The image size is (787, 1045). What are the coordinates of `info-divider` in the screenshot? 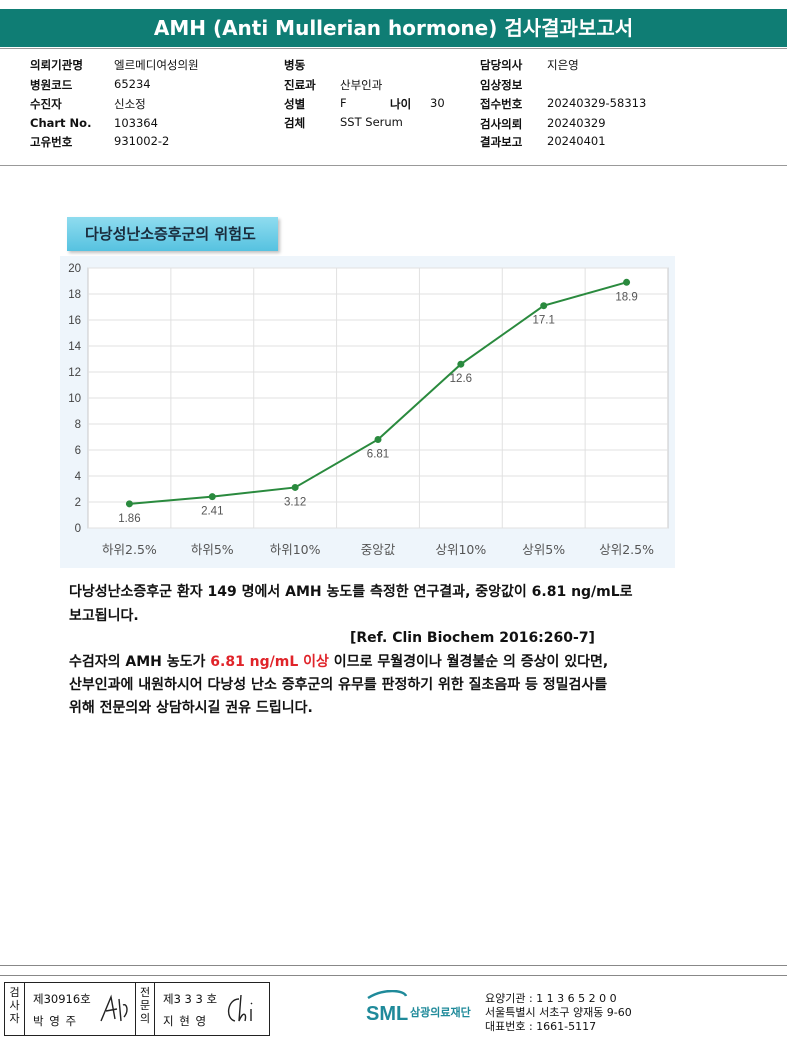 It's located at (393, 165).